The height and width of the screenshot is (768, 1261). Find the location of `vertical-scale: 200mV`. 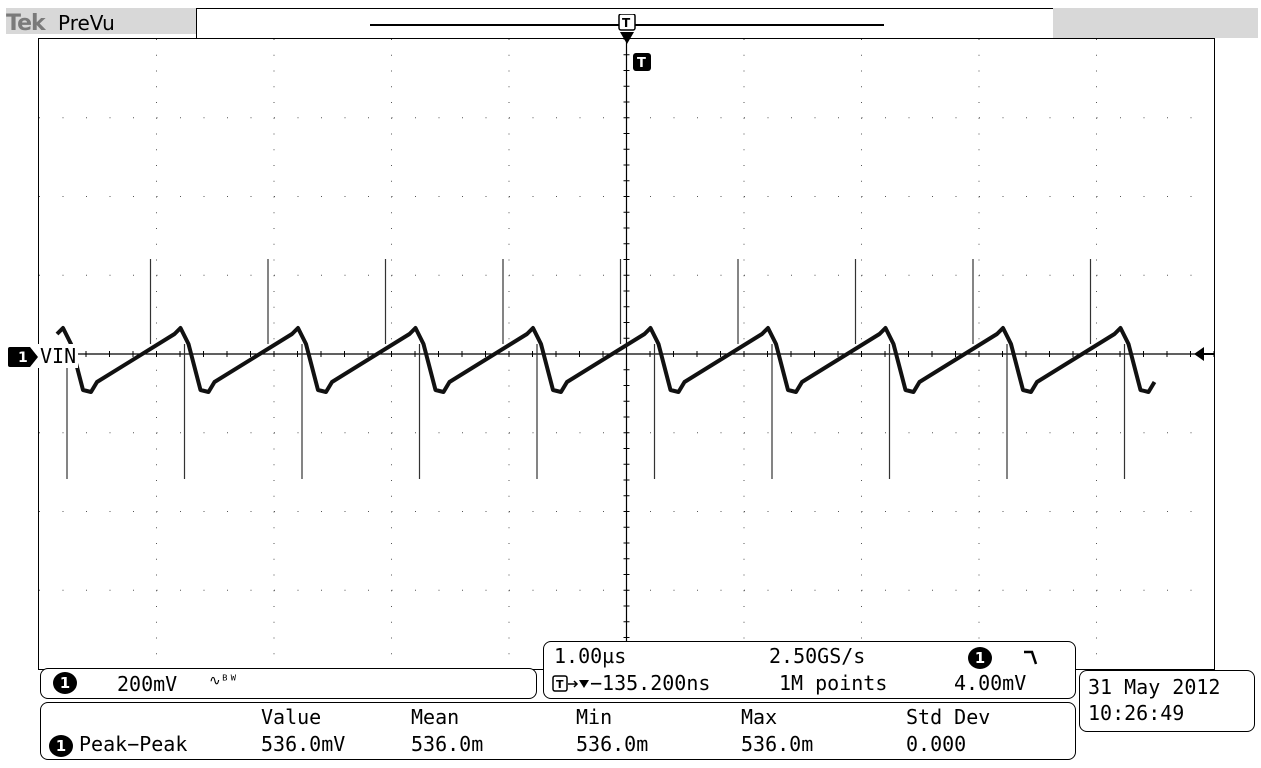

vertical-scale: 200mV is located at coordinates (147, 684).